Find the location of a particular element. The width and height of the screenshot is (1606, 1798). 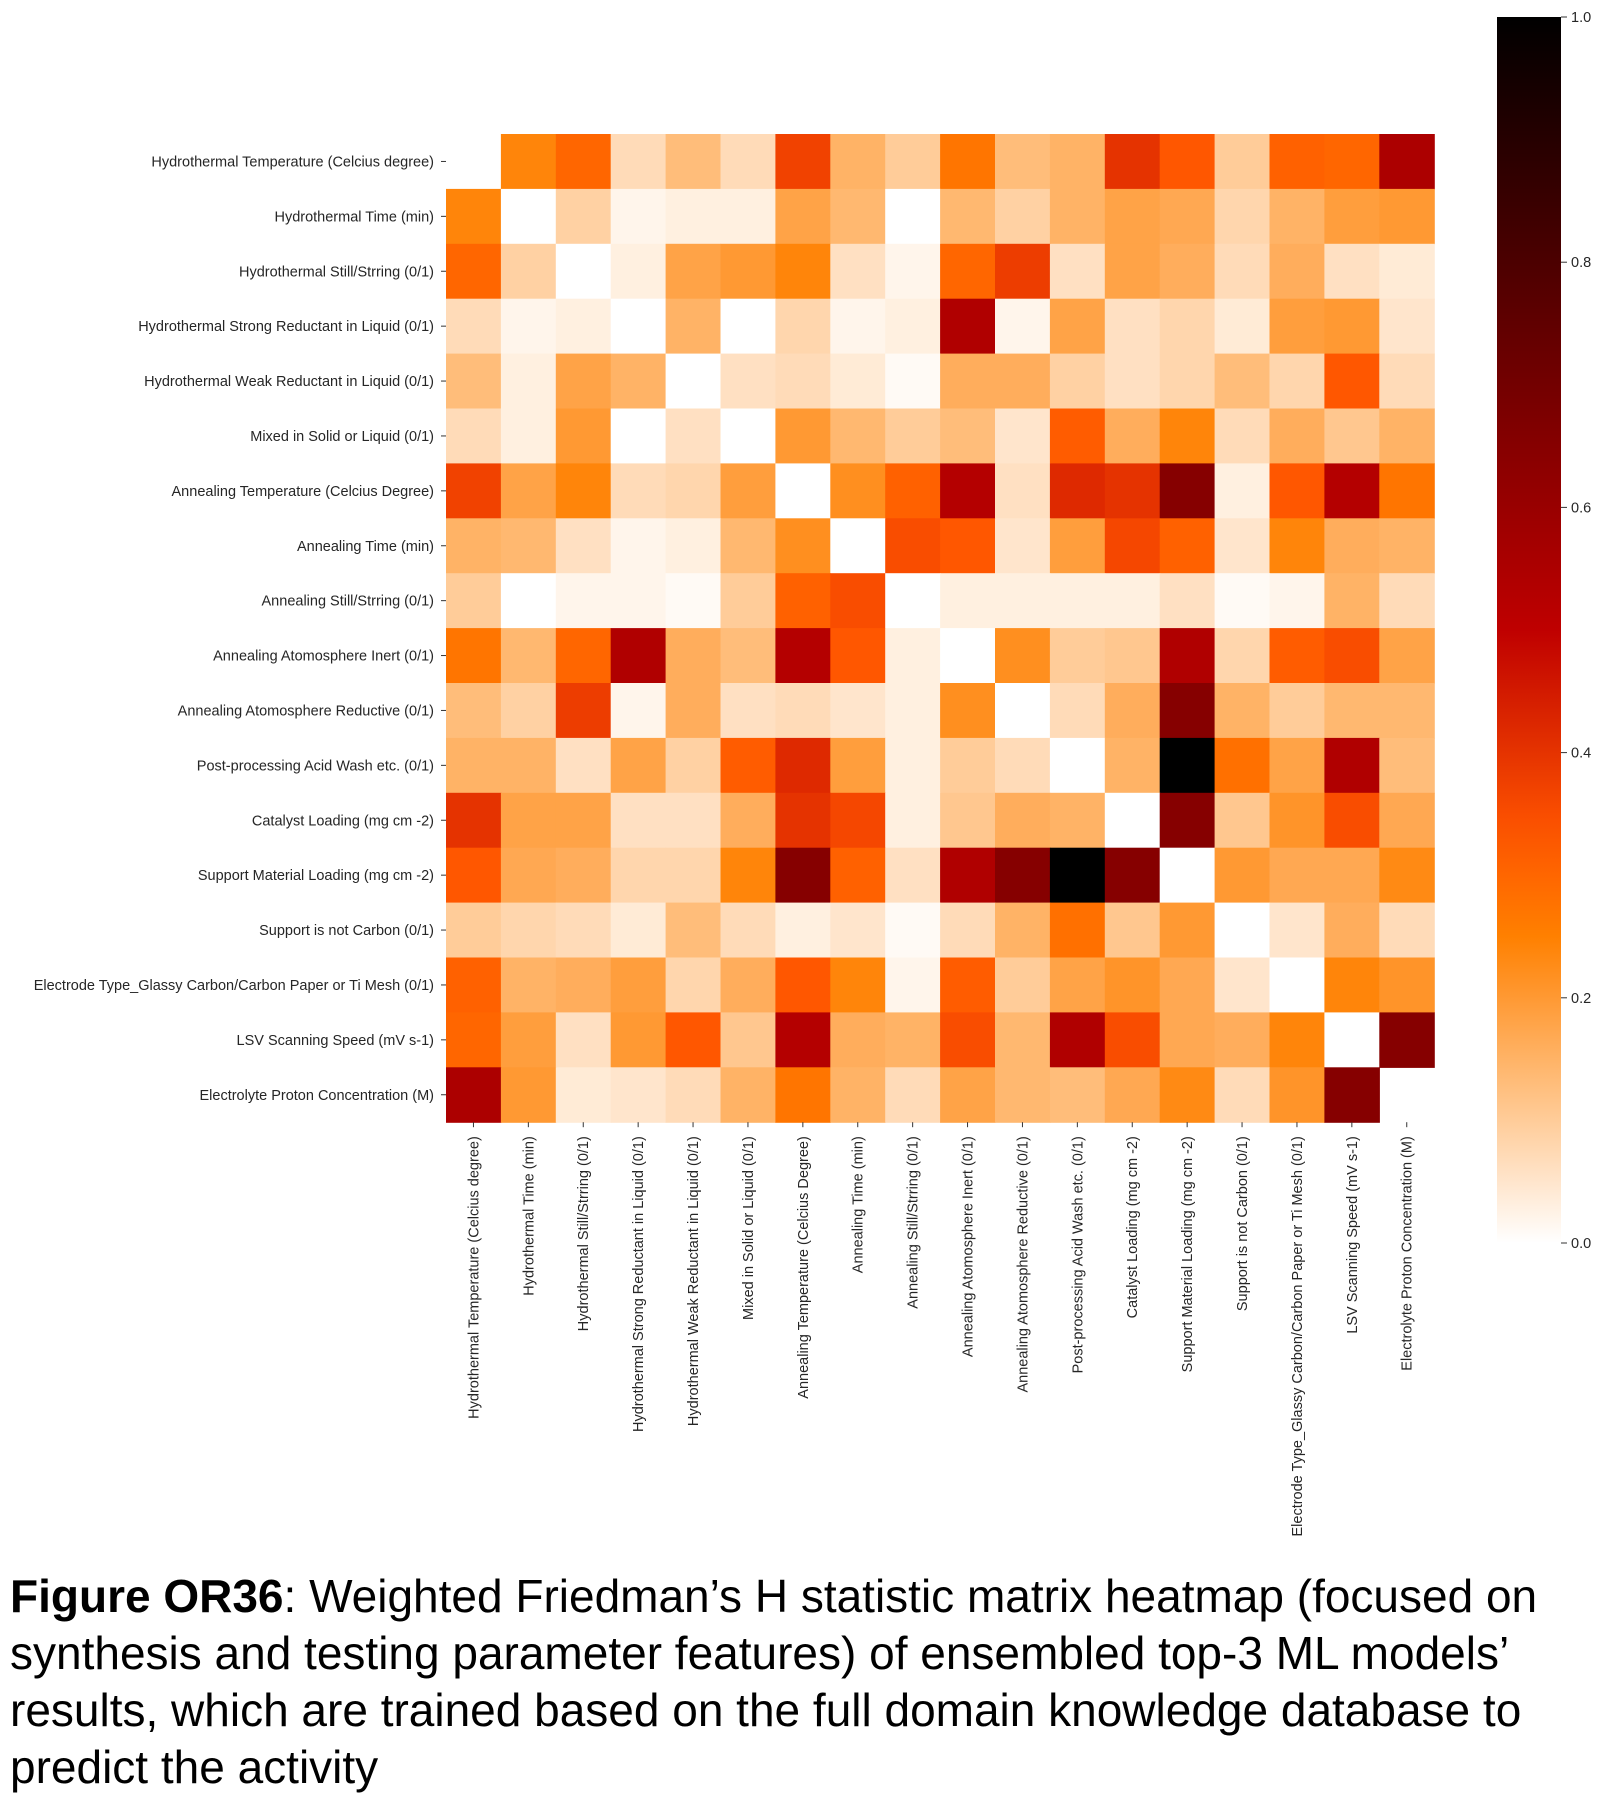

row-label: Post-processing Acid Wash etc. (0/1) is located at coordinates (315, 766).